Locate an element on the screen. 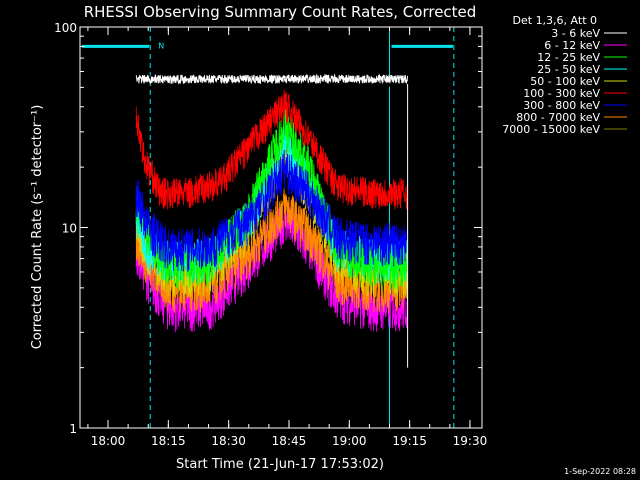 The width and height of the screenshot is (640, 480). y-axis-label: Corrected Count Rate (s⁻¹ detector⁻¹) is located at coordinates (37, 227).